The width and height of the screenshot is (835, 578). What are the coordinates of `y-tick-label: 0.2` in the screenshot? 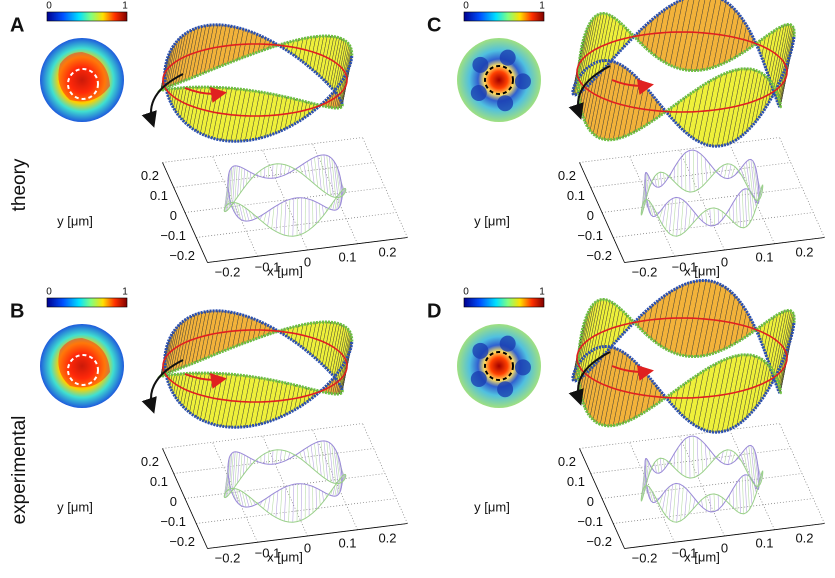 It's located at (567, 461).